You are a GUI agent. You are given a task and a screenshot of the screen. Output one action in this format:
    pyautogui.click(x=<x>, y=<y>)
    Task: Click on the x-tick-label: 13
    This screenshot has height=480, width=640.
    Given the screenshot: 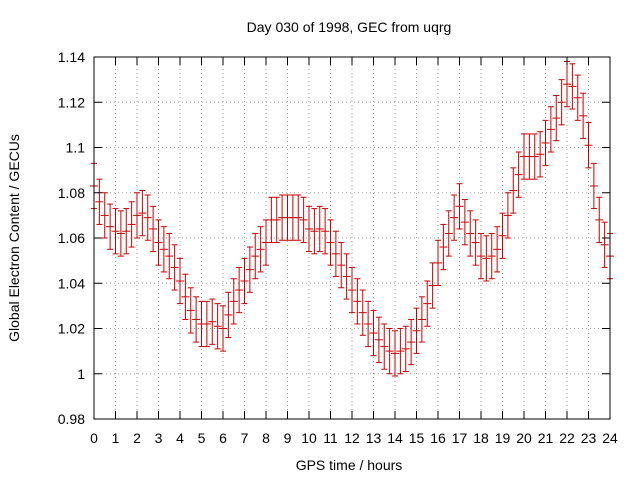 What is the action you would take?
    pyautogui.click(x=374, y=438)
    